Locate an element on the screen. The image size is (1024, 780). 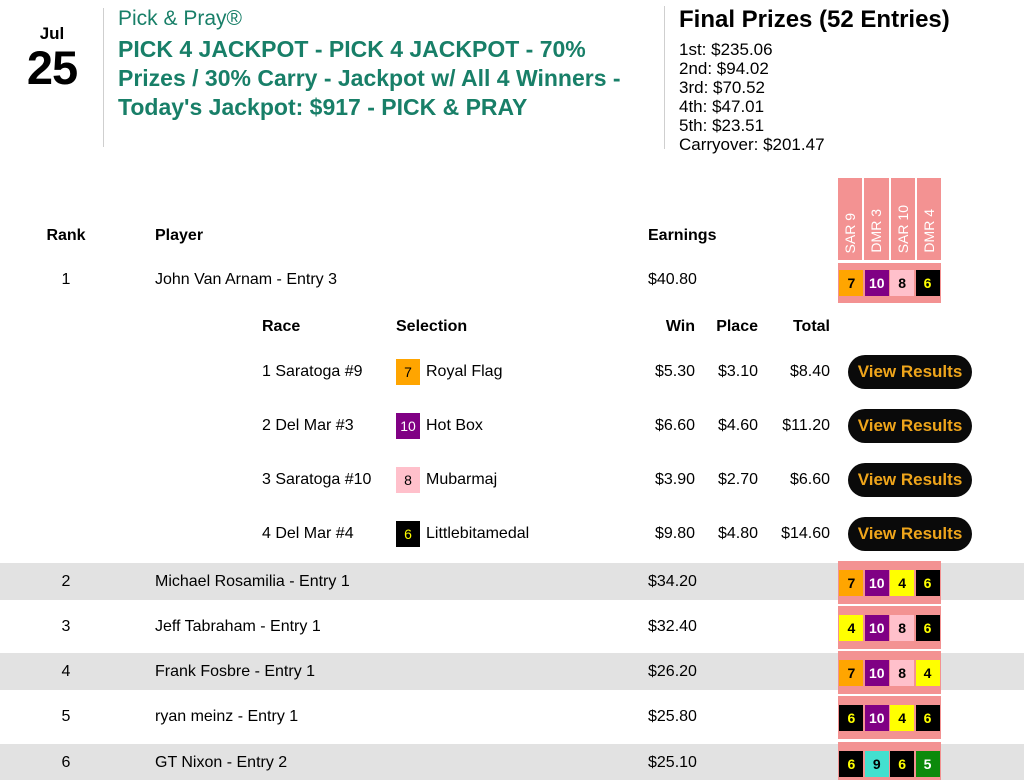
rank-value: 2 is located at coordinates (66, 581).